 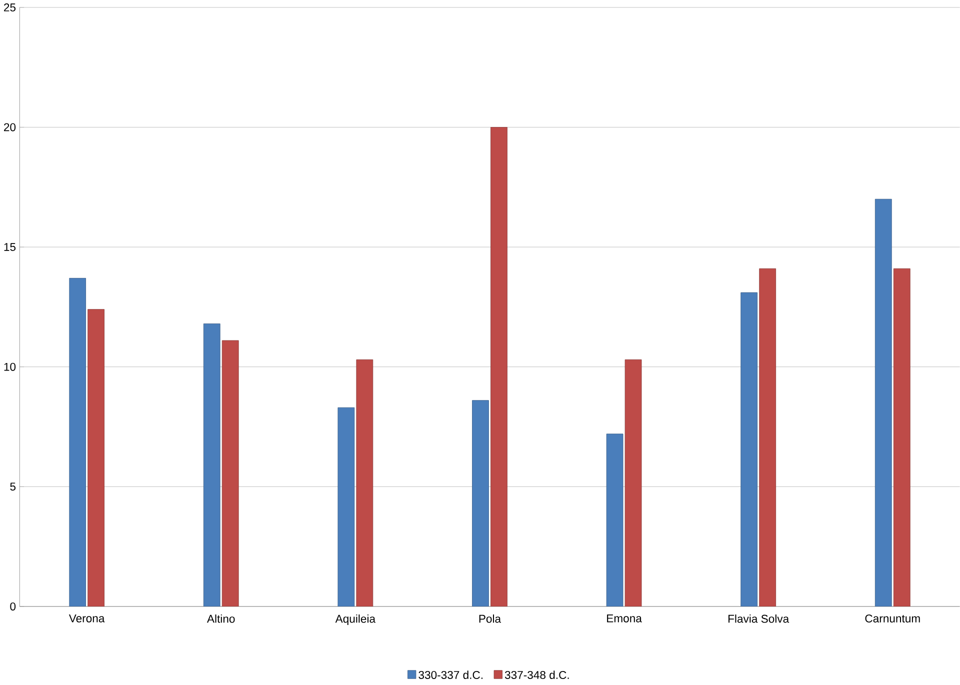 What do you see at coordinates (892, 618) in the screenshot?
I see `x-tick-label: Carnuntum` at bounding box center [892, 618].